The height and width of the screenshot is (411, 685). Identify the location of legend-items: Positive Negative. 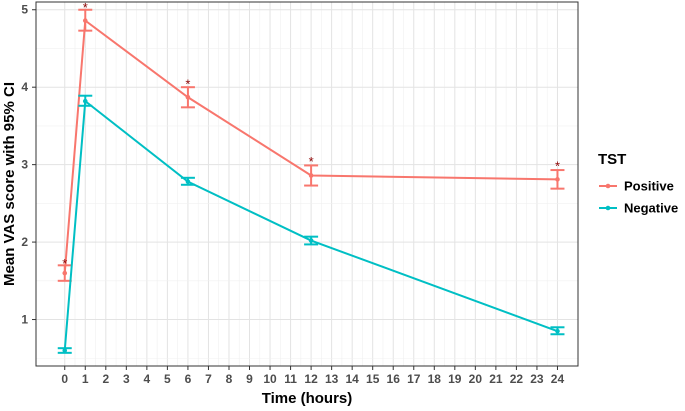
(638, 197).